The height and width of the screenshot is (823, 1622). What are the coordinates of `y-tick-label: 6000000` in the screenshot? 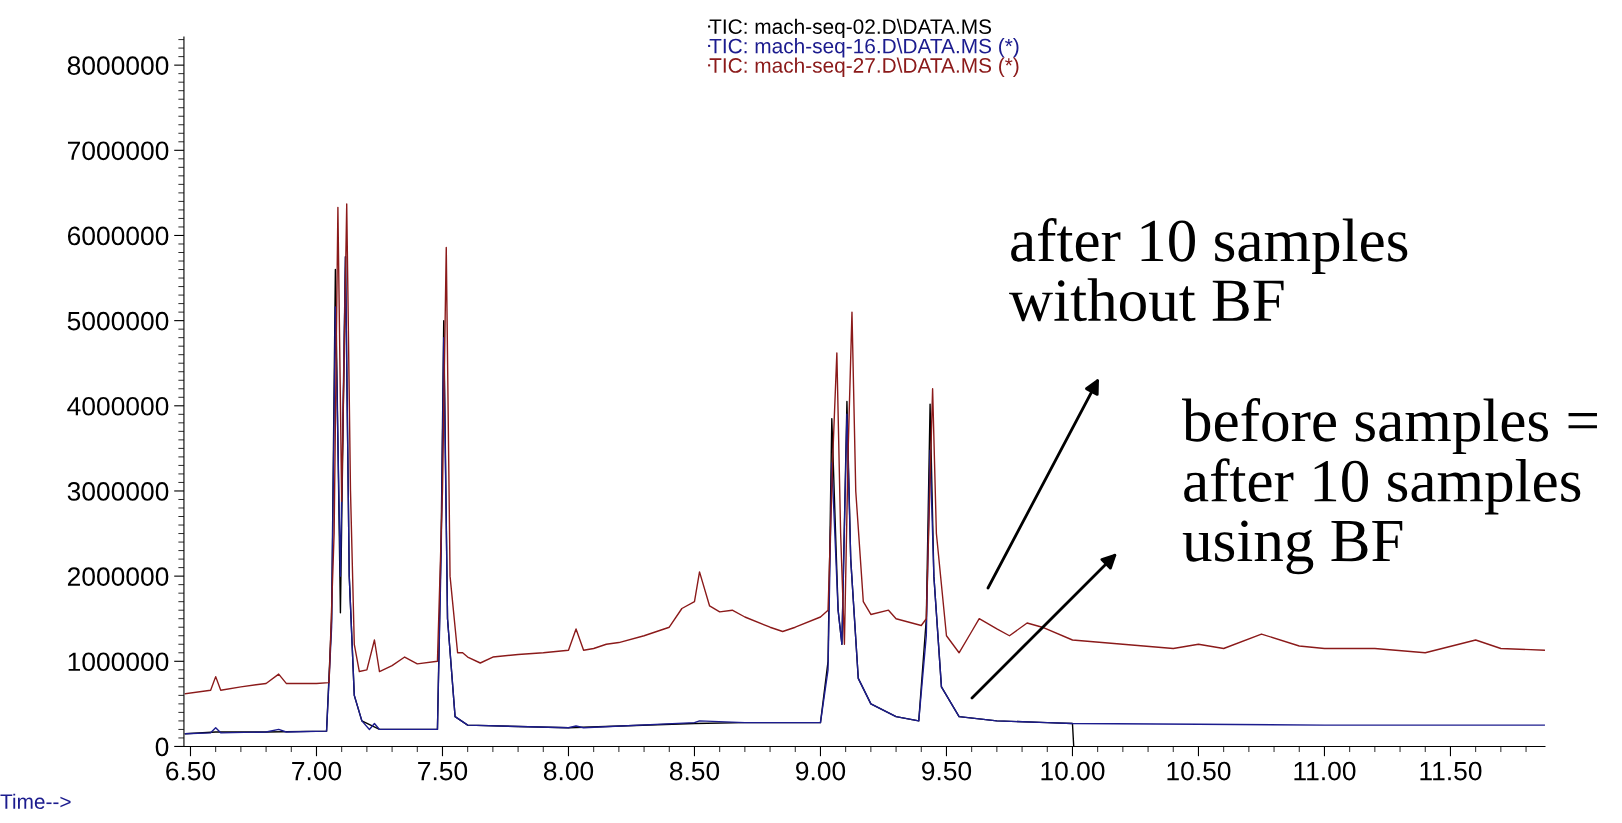 It's located at (118, 236).